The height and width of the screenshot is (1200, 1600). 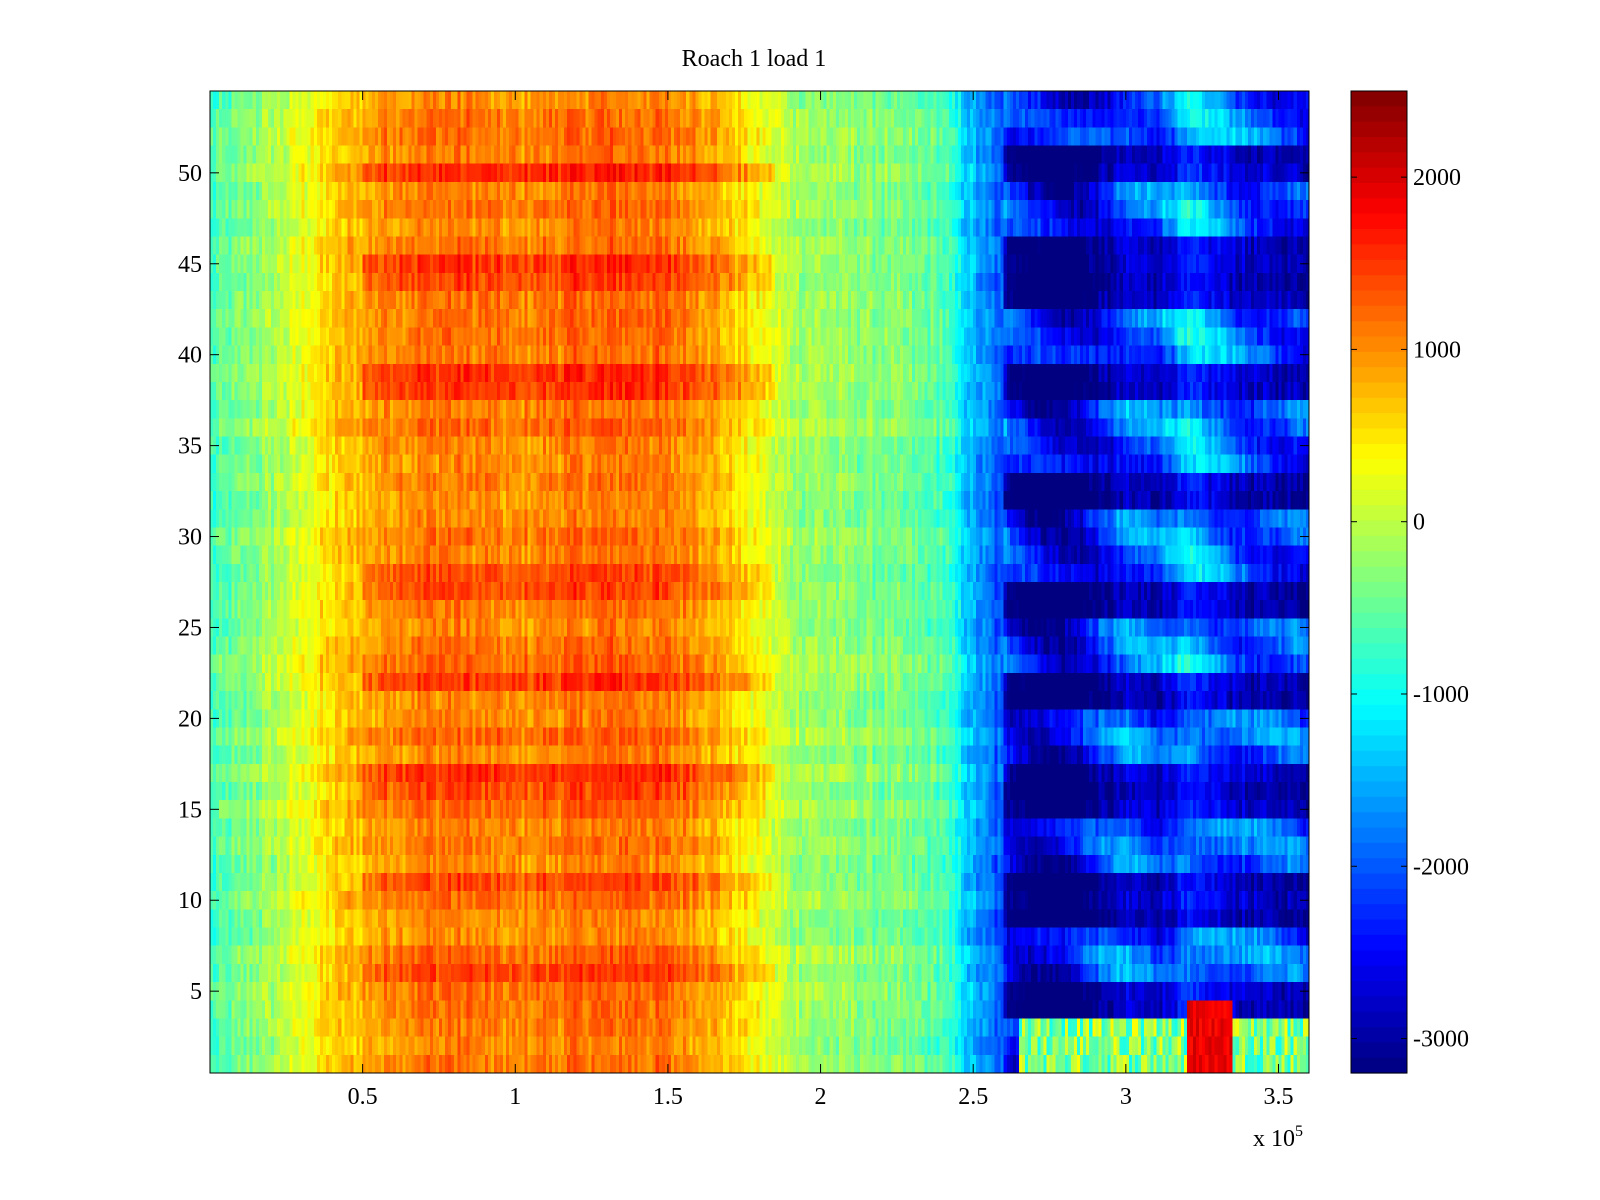 I want to click on x-tick-label: 3, so click(x=1126, y=1097).